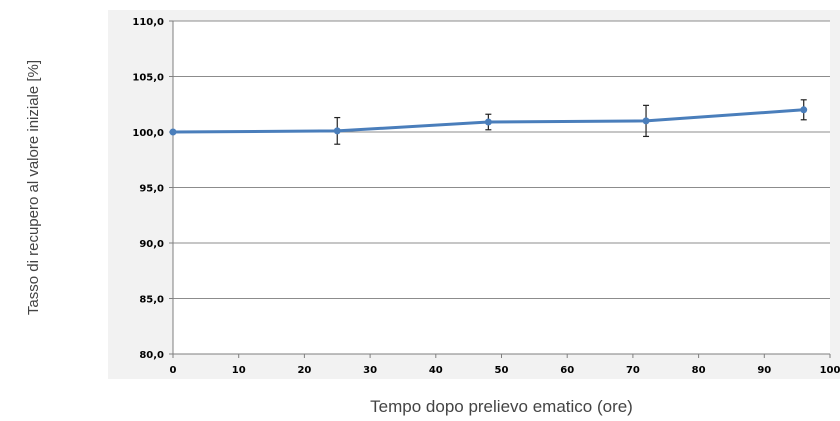  I want to click on x-tick-label: 100, so click(830, 370).